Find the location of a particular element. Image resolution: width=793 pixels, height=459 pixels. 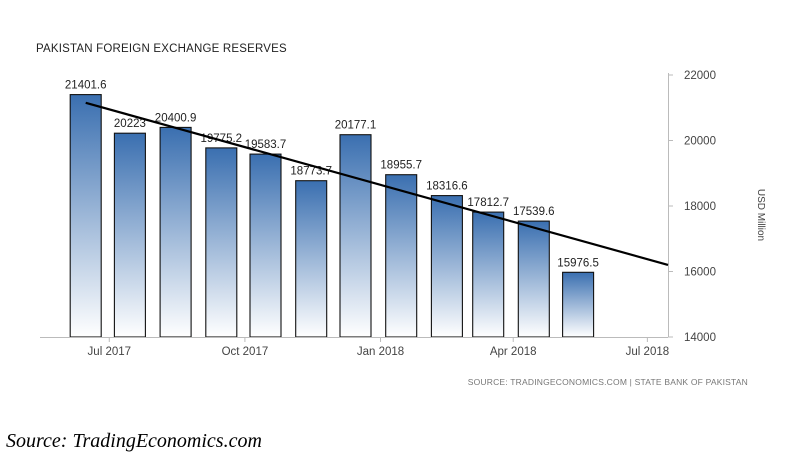

data-label-2018-04: 17539.6 is located at coordinates (534, 212).